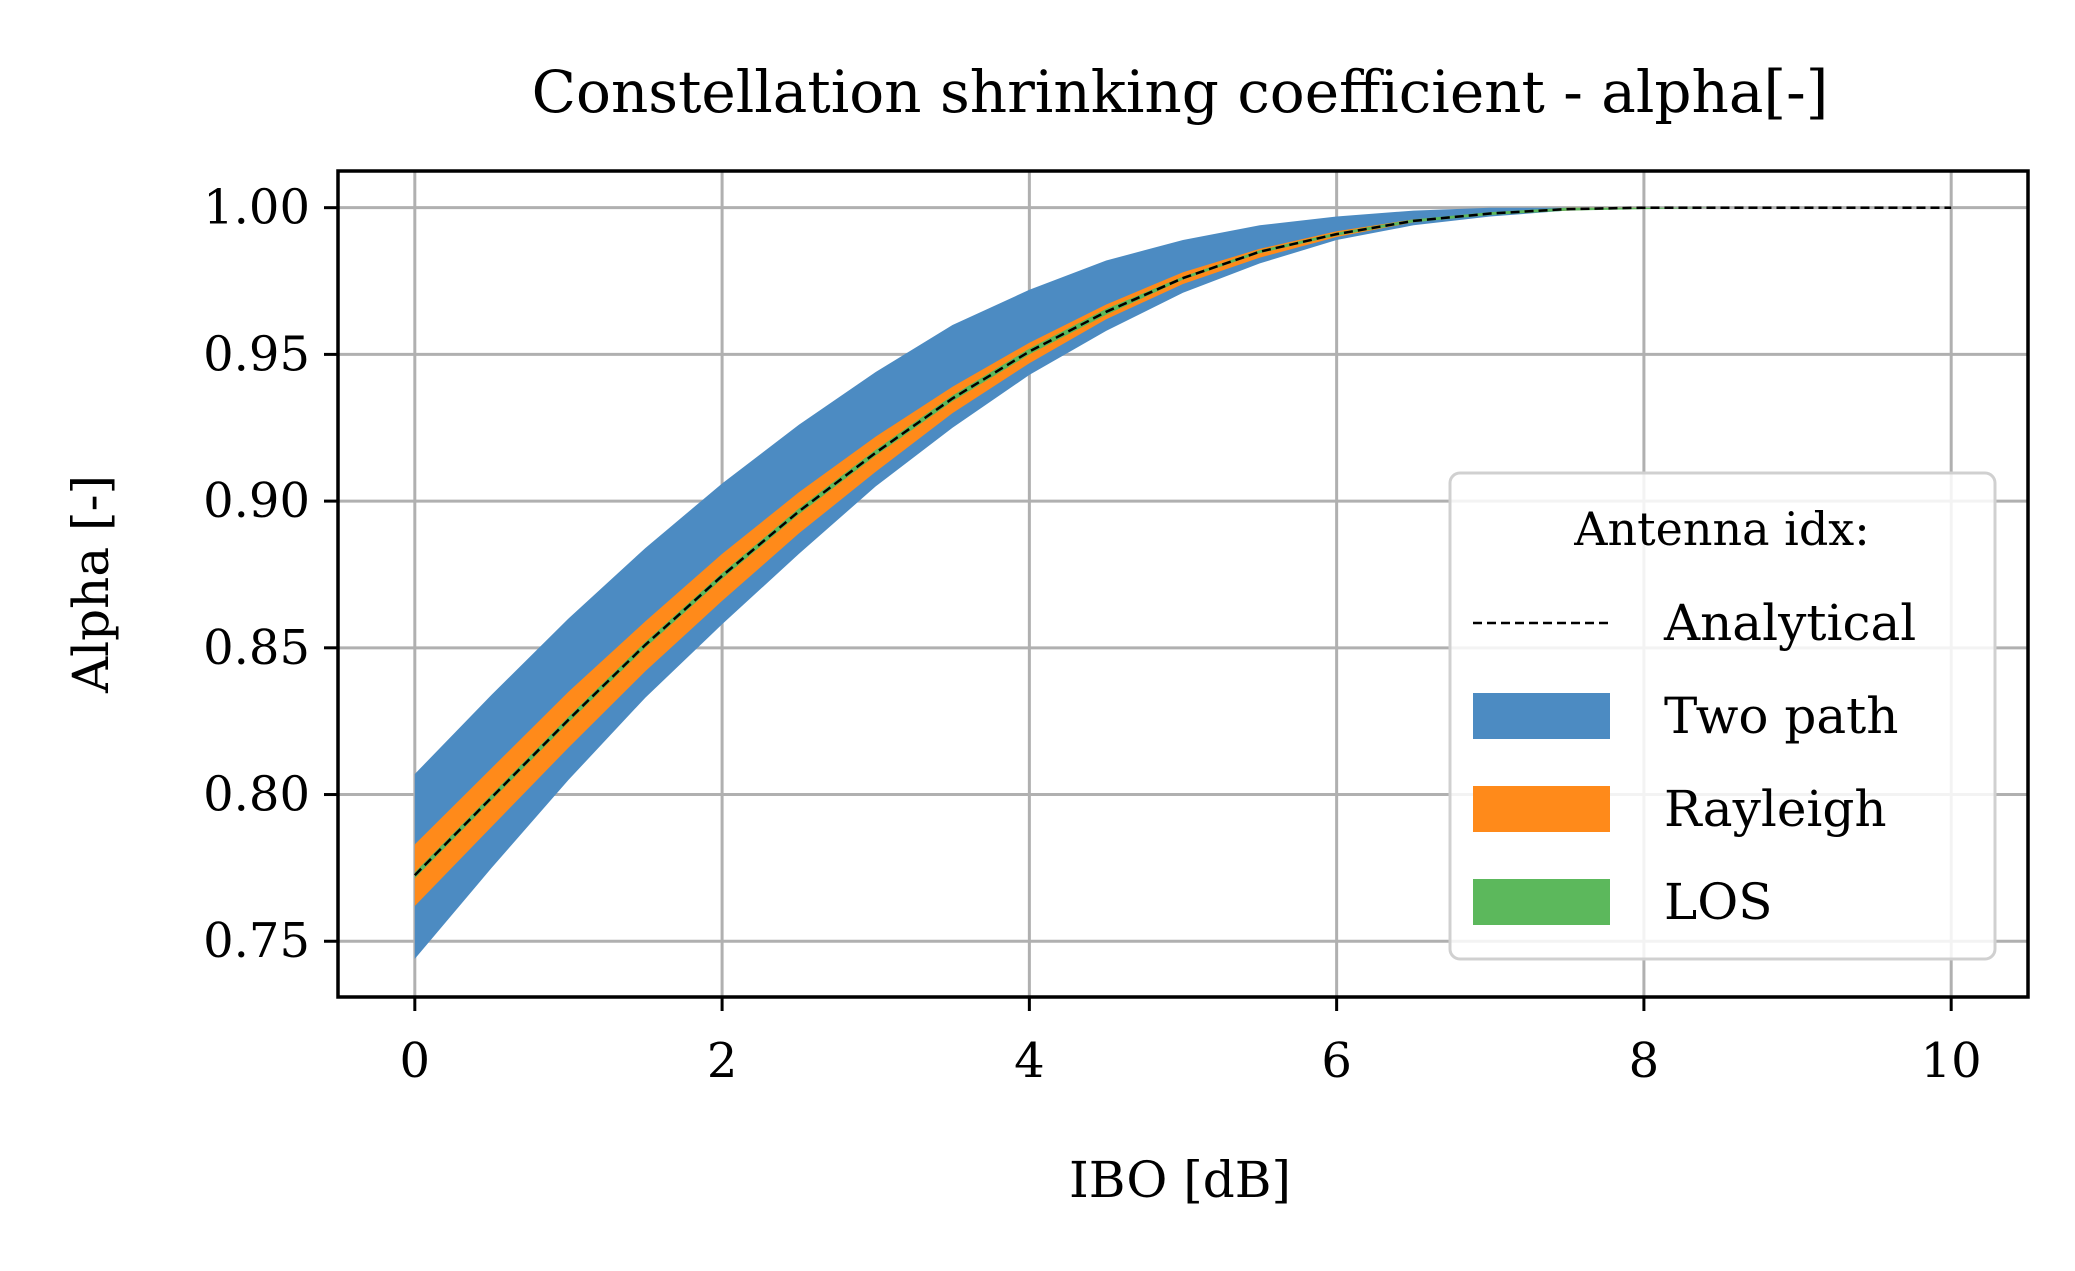 This screenshot has height=1271, width=2075. What do you see at coordinates (256, 208) in the screenshot?
I see `y-tick-label: 1.00` at bounding box center [256, 208].